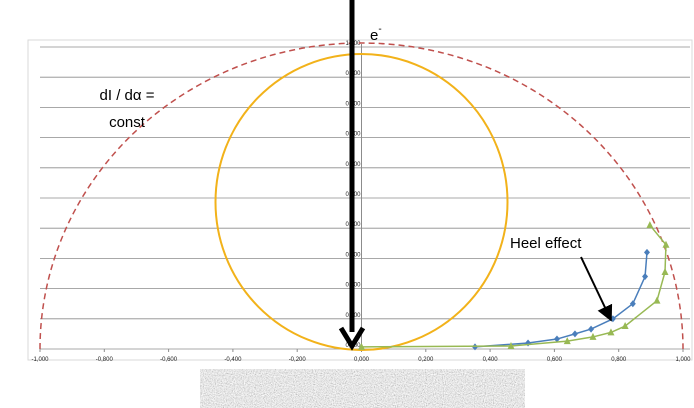 The width and height of the screenshot is (694, 408). Describe the element at coordinates (596, 289) in the screenshot. I see `heel-arrow` at that location.